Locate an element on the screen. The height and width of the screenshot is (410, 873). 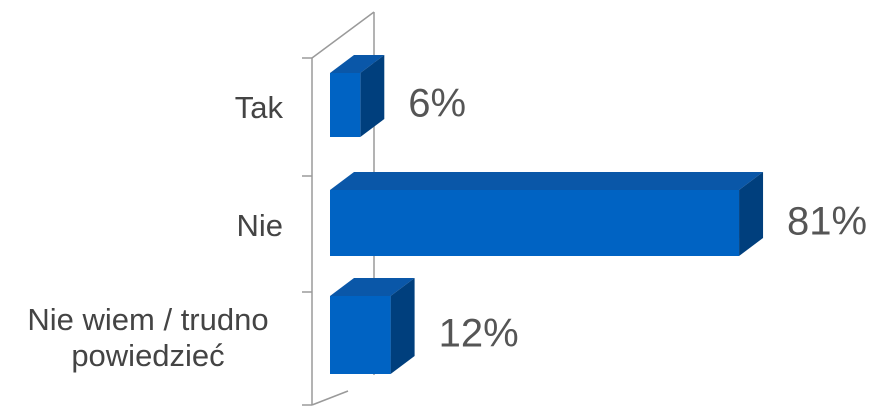
category-label: powiedzieć is located at coordinates (147, 355).